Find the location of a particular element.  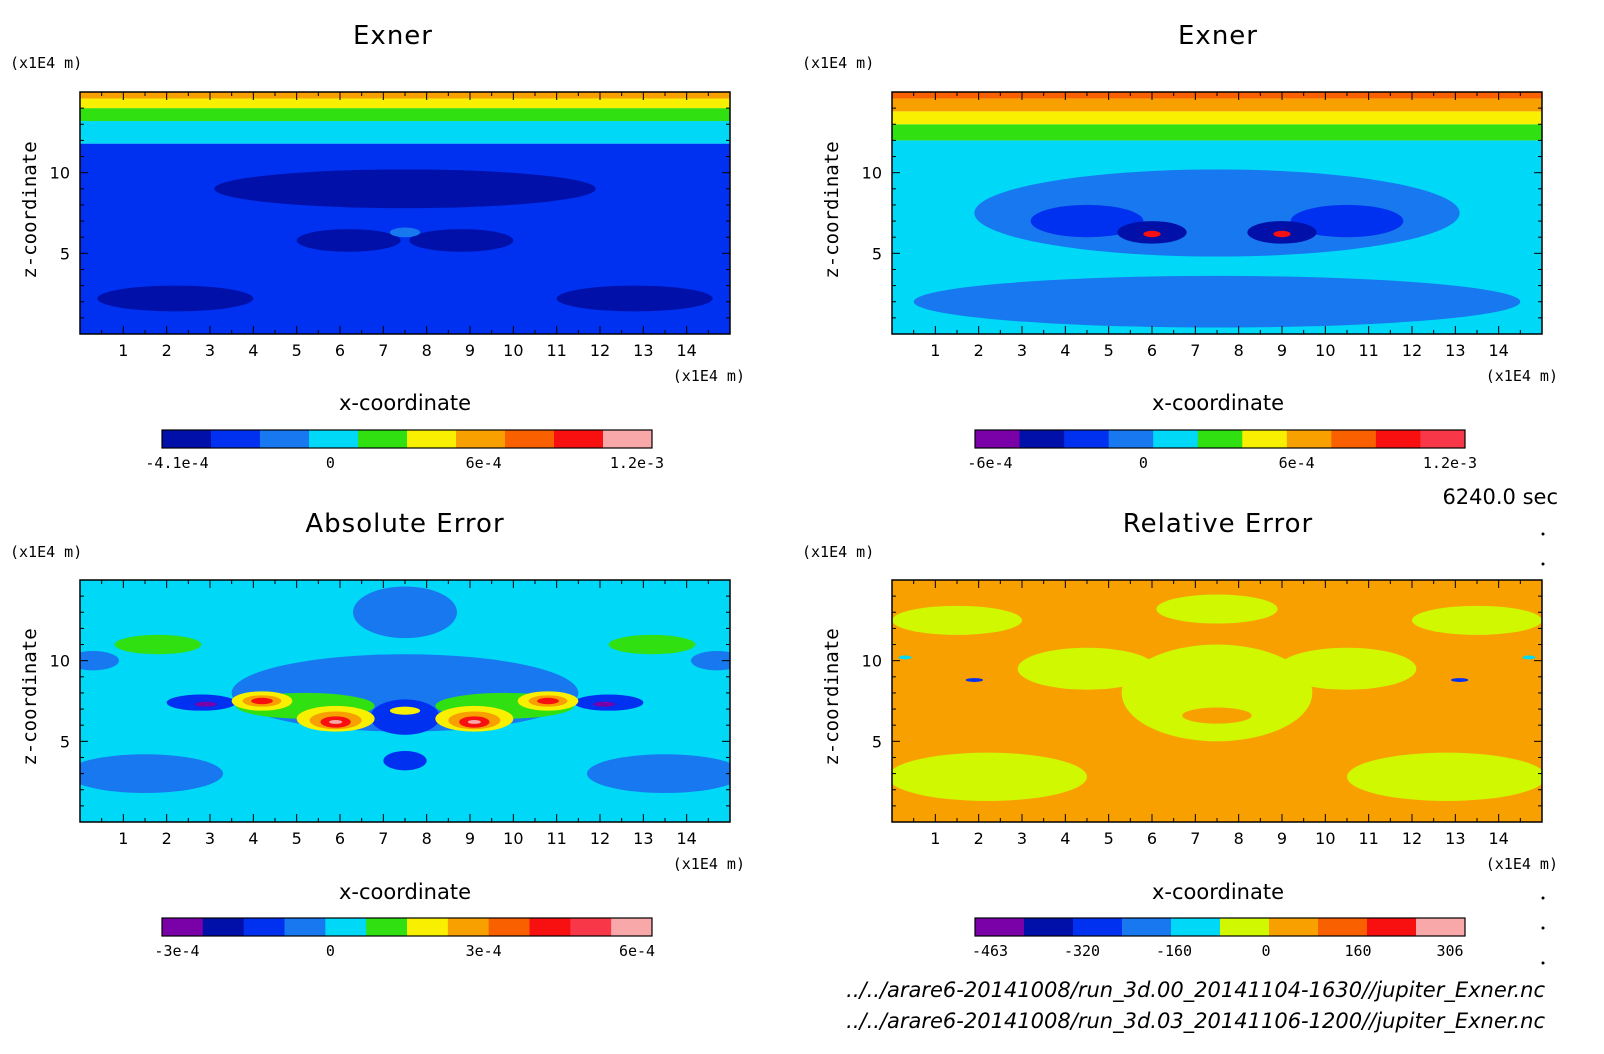

x-tick-label: 2 is located at coordinates (979, 838).